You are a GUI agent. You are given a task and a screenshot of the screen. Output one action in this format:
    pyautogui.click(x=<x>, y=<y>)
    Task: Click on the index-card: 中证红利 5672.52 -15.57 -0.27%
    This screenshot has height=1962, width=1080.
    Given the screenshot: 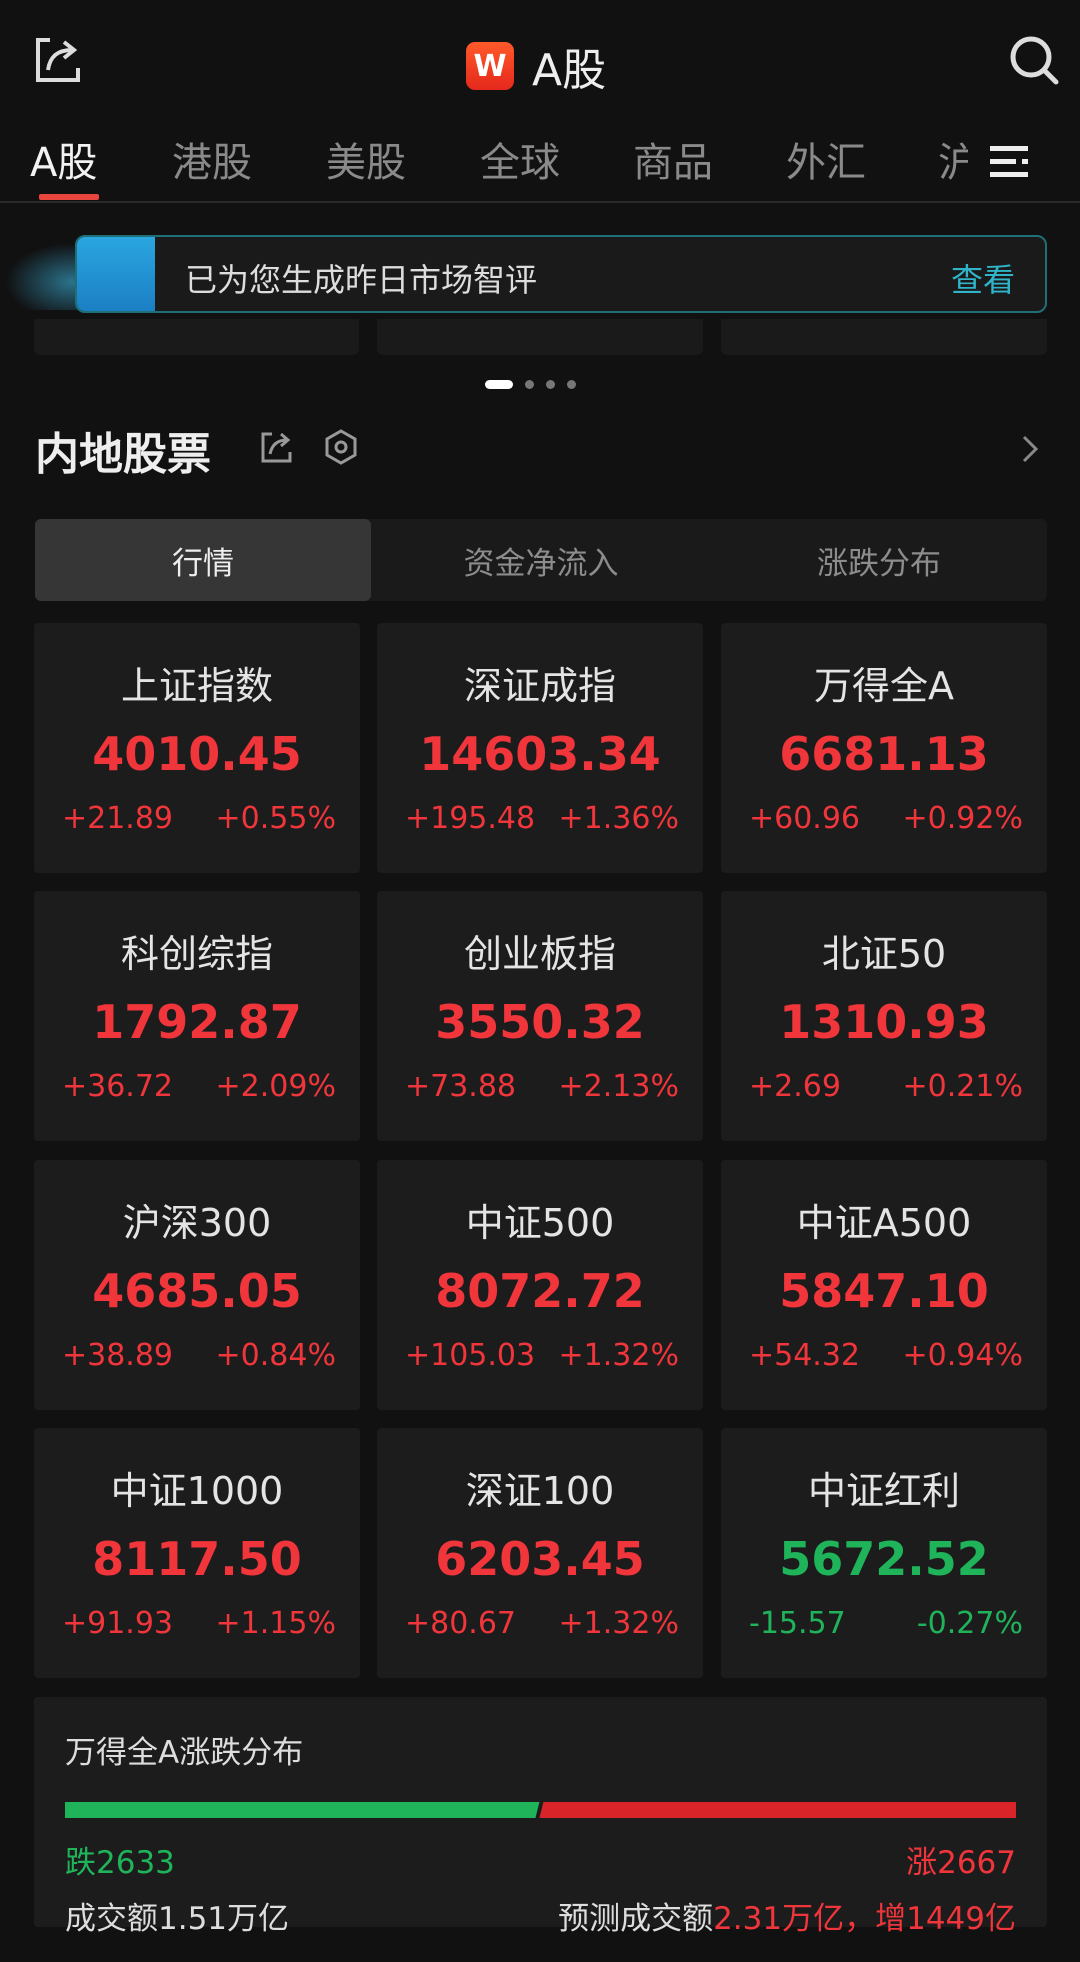 What is the action you would take?
    pyautogui.click(x=884, y=1553)
    